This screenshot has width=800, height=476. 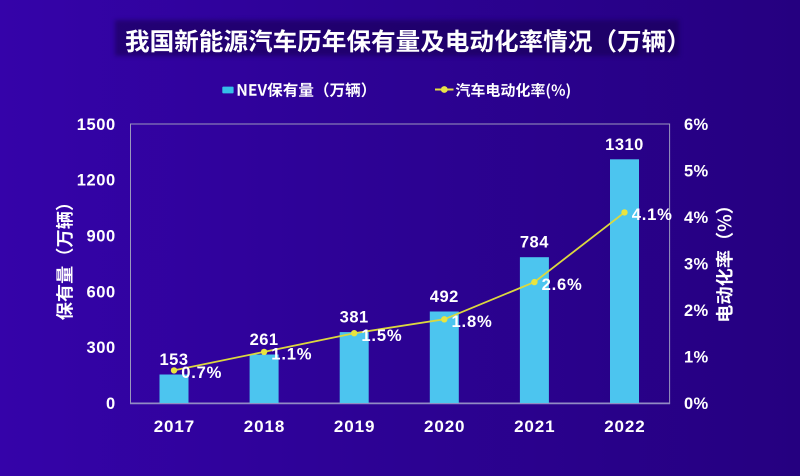 I want to click on svg-text: 1.5%, so click(x=381, y=335).